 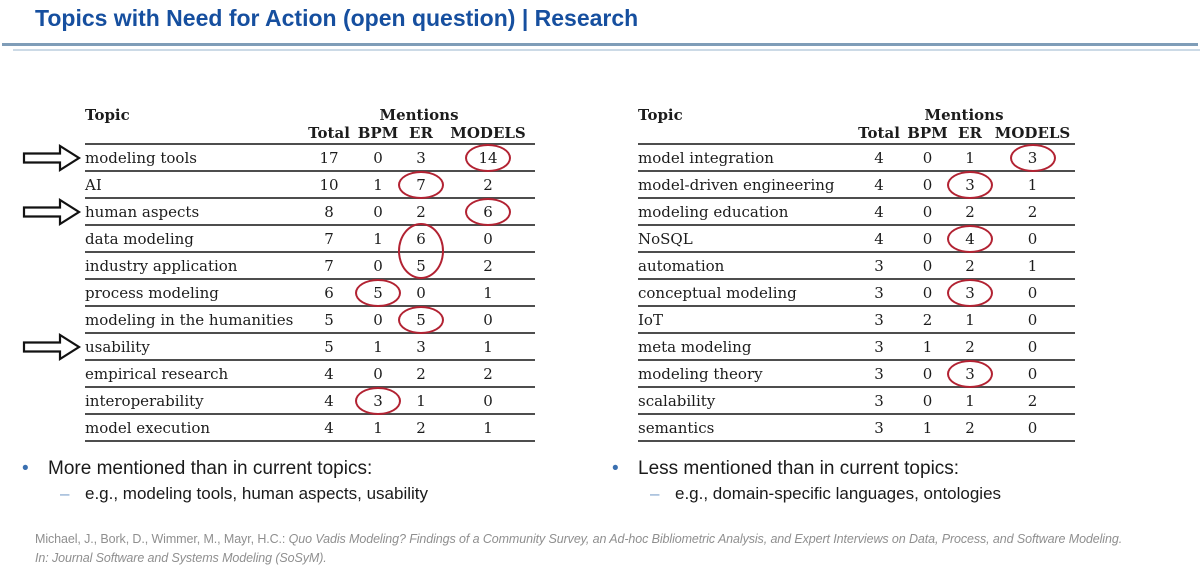 What do you see at coordinates (488, 157) in the screenshot?
I see `models-cell: 14` at bounding box center [488, 157].